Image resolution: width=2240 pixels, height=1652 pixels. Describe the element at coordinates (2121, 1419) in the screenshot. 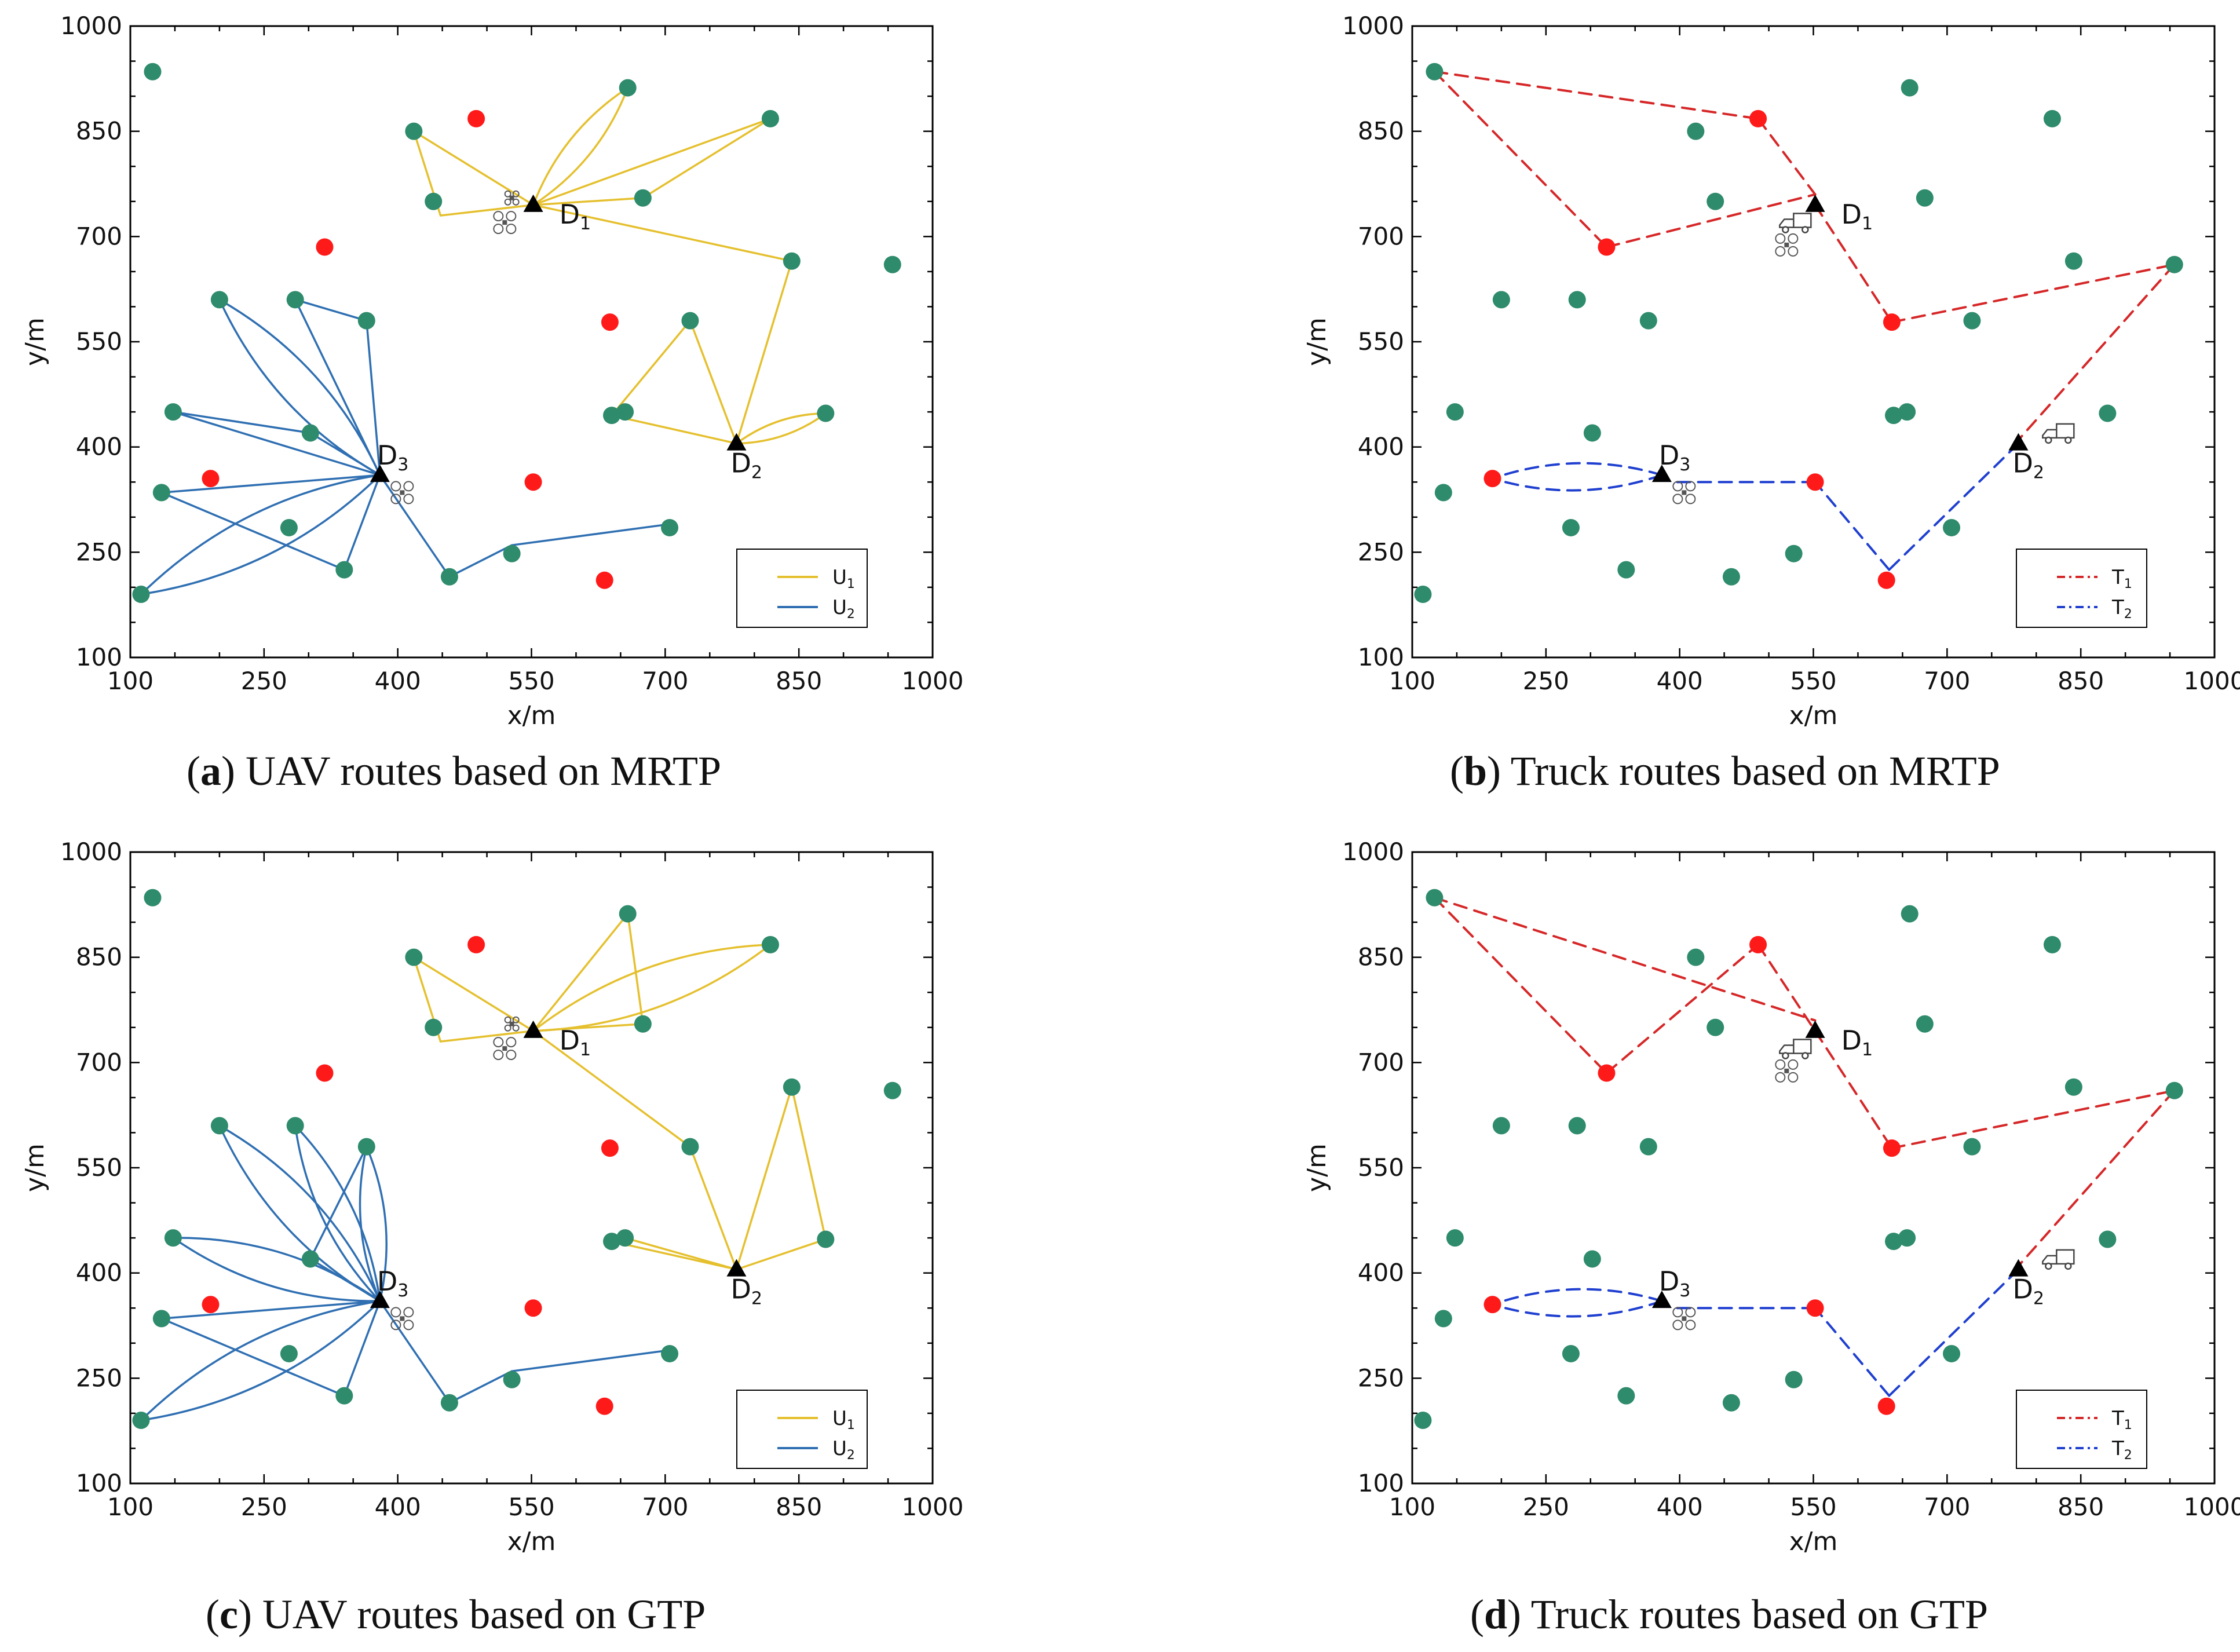

I see `legend-label: T1` at that location.